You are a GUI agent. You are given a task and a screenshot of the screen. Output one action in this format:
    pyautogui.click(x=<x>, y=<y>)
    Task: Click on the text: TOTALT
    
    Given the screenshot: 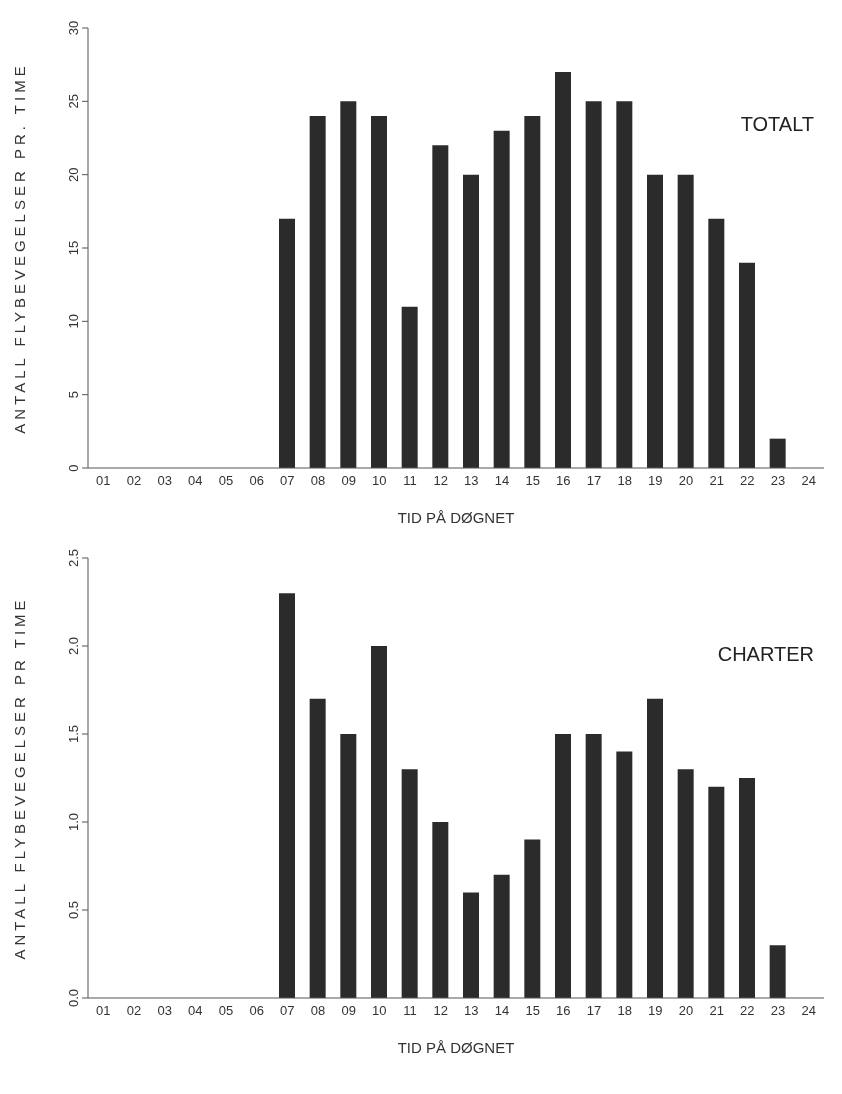 What is the action you would take?
    pyautogui.click(x=777, y=124)
    